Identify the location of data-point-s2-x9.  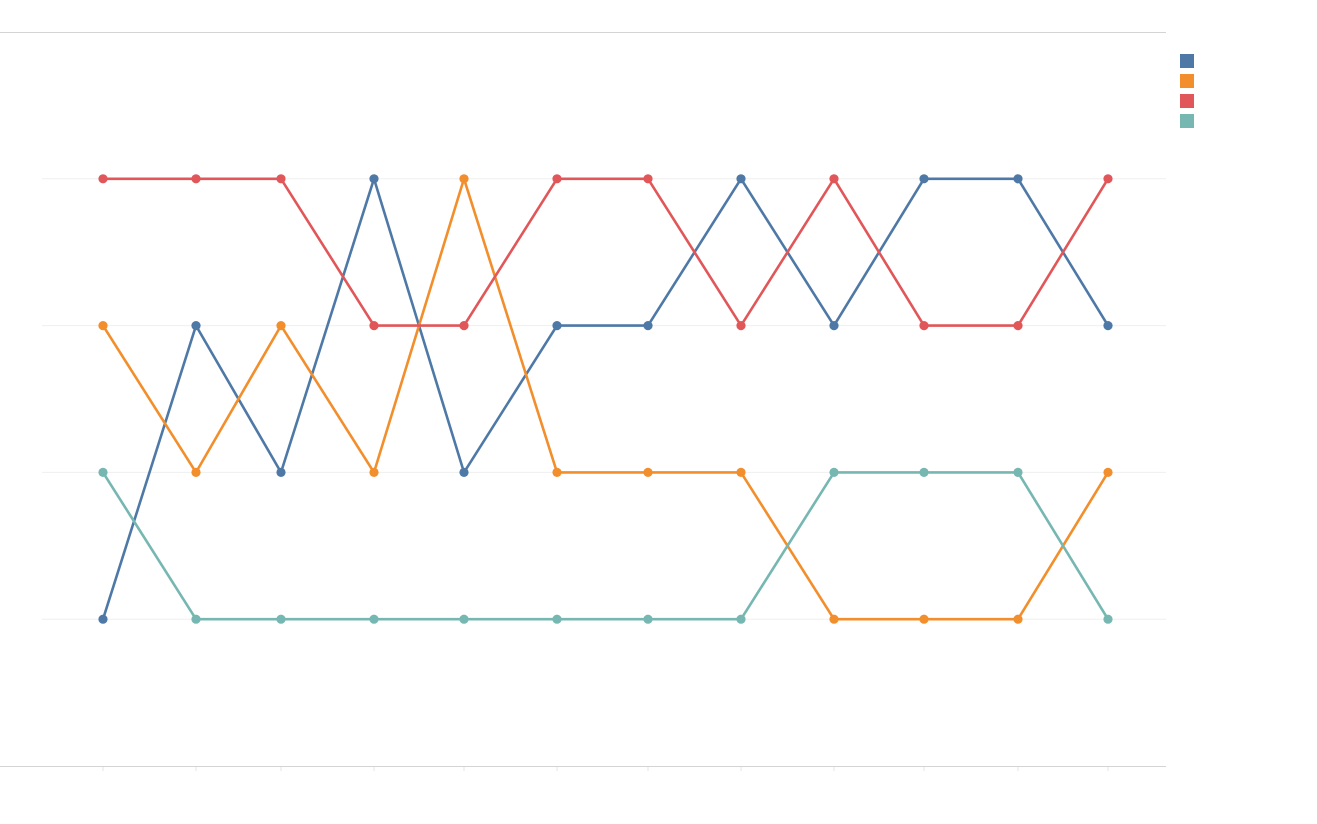
(834, 619).